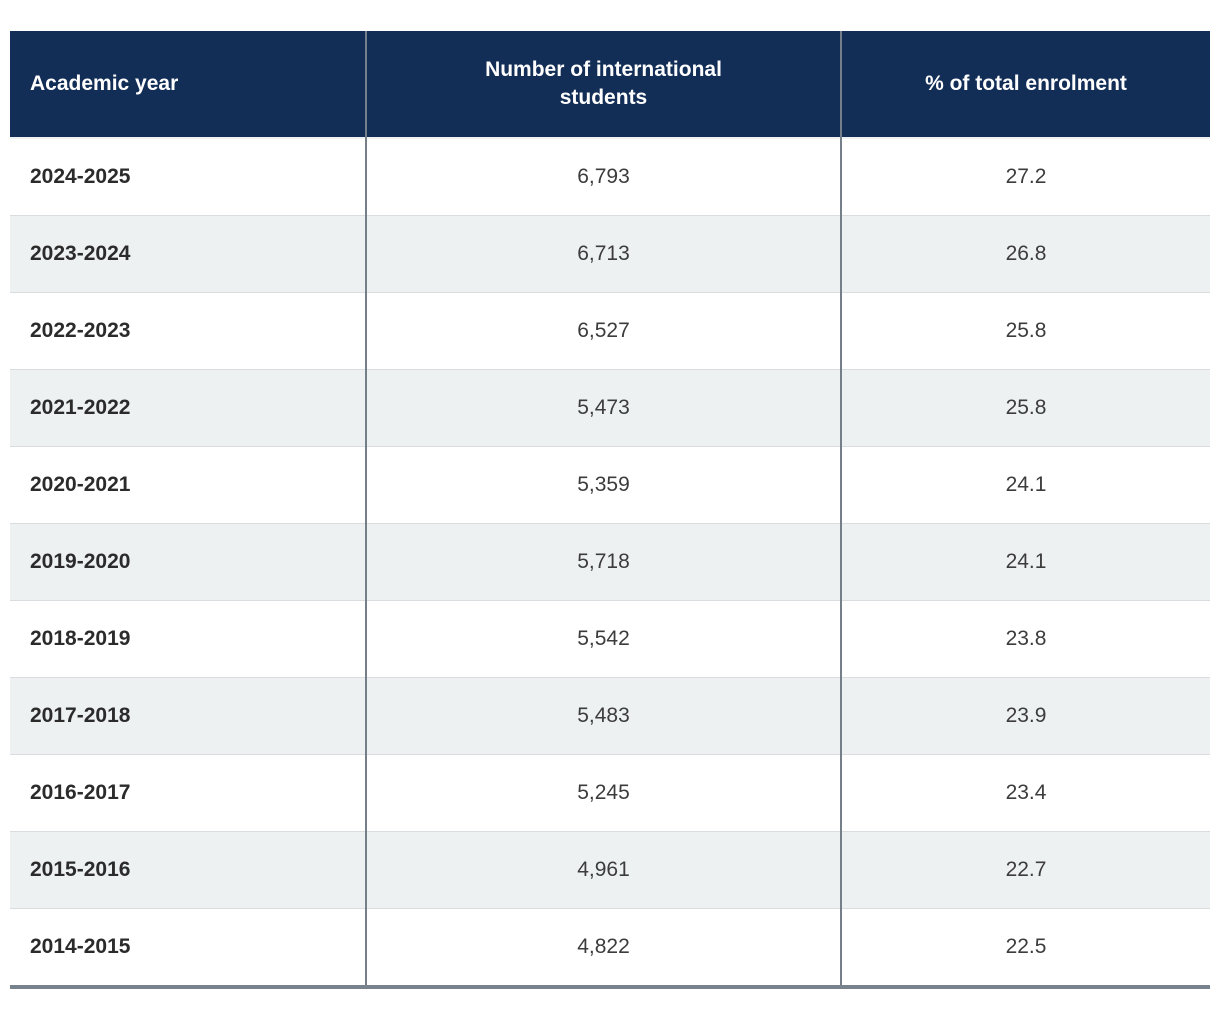 The height and width of the screenshot is (1019, 1220). Describe the element at coordinates (604, 254) in the screenshot. I see `students-cell: 6,713` at that location.